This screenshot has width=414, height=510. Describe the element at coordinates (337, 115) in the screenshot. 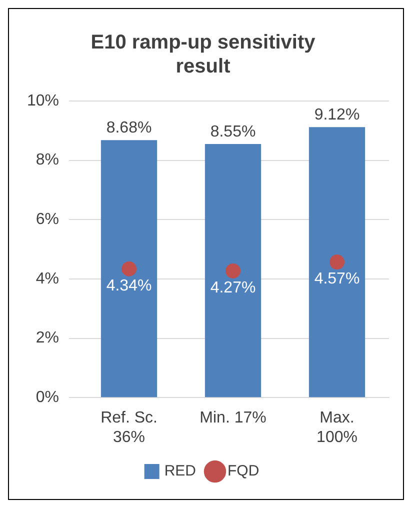

I see `data-label: 9.12%` at that location.